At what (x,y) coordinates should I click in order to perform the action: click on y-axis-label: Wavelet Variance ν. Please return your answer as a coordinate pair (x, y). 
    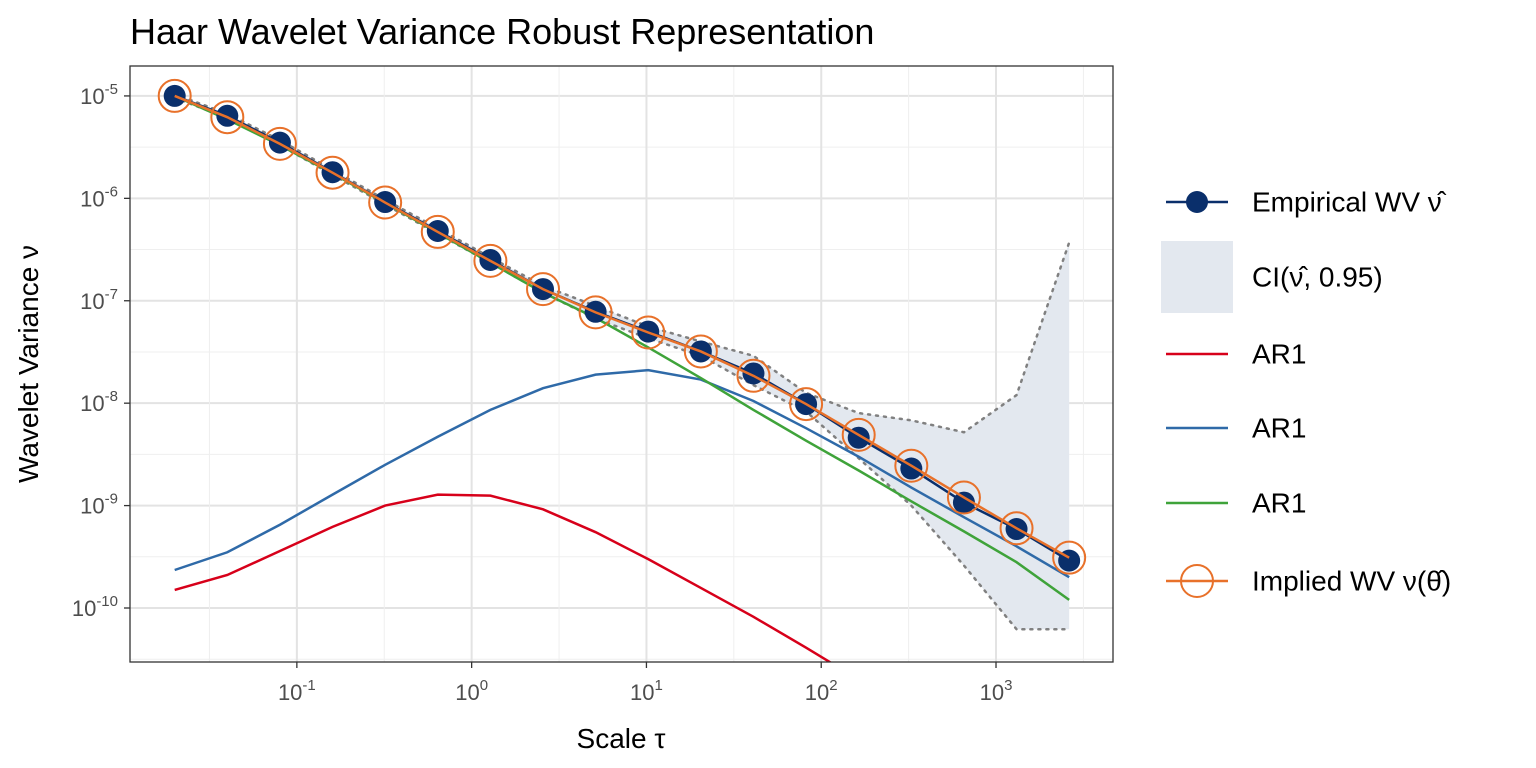
    Looking at the image, I should click on (28, 364).